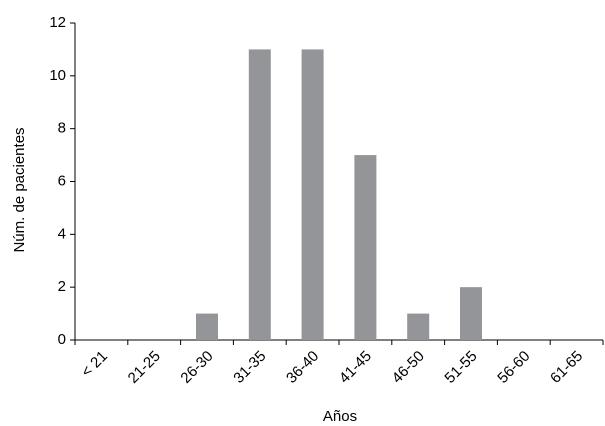 The height and width of the screenshot is (426, 605). I want to click on x-tick-label: 51-55, so click(460, 367).